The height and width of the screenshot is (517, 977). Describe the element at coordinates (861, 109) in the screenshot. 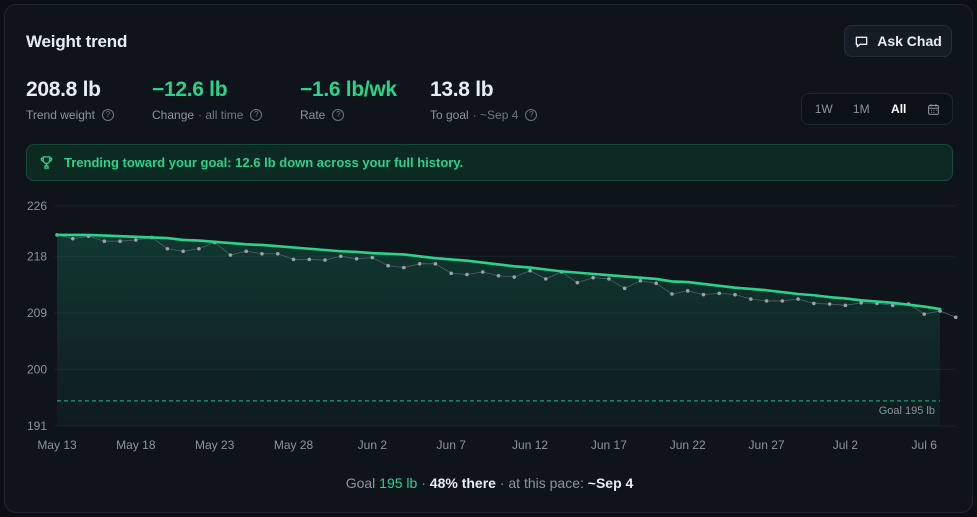

I see `range-1m: 1M` at that location.